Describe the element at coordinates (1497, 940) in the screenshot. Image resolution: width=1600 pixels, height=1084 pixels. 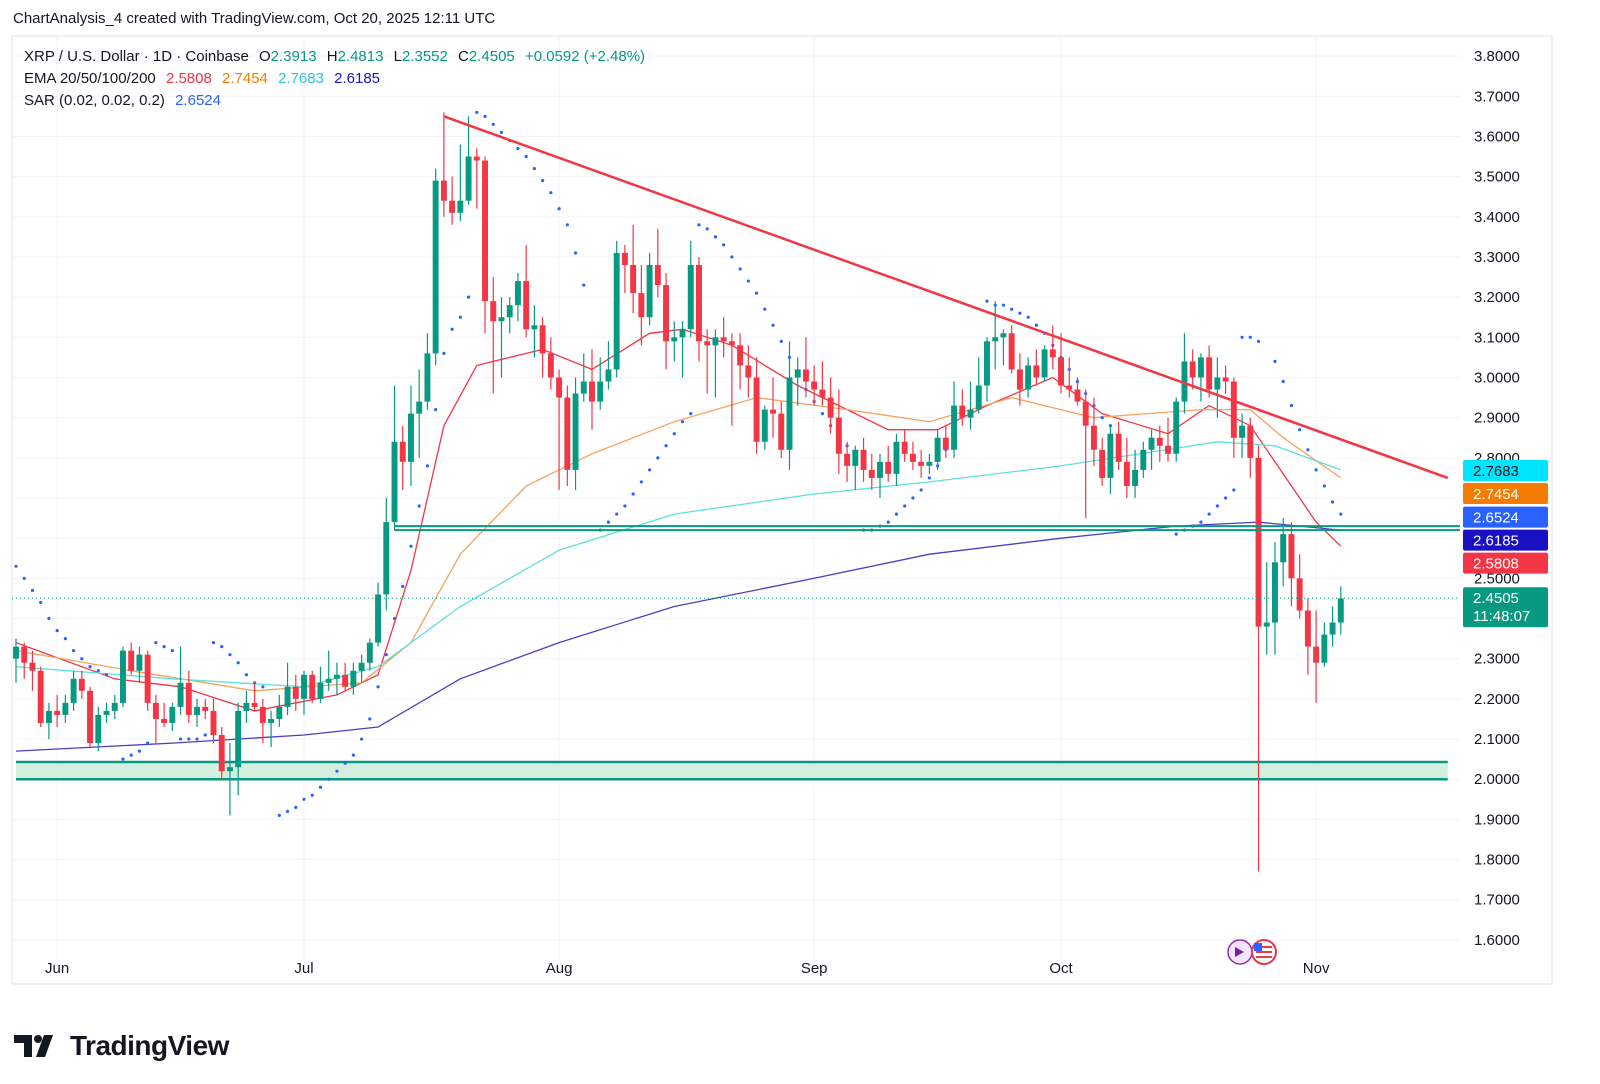
I see `y-tick-label: 1.6000` at that location.